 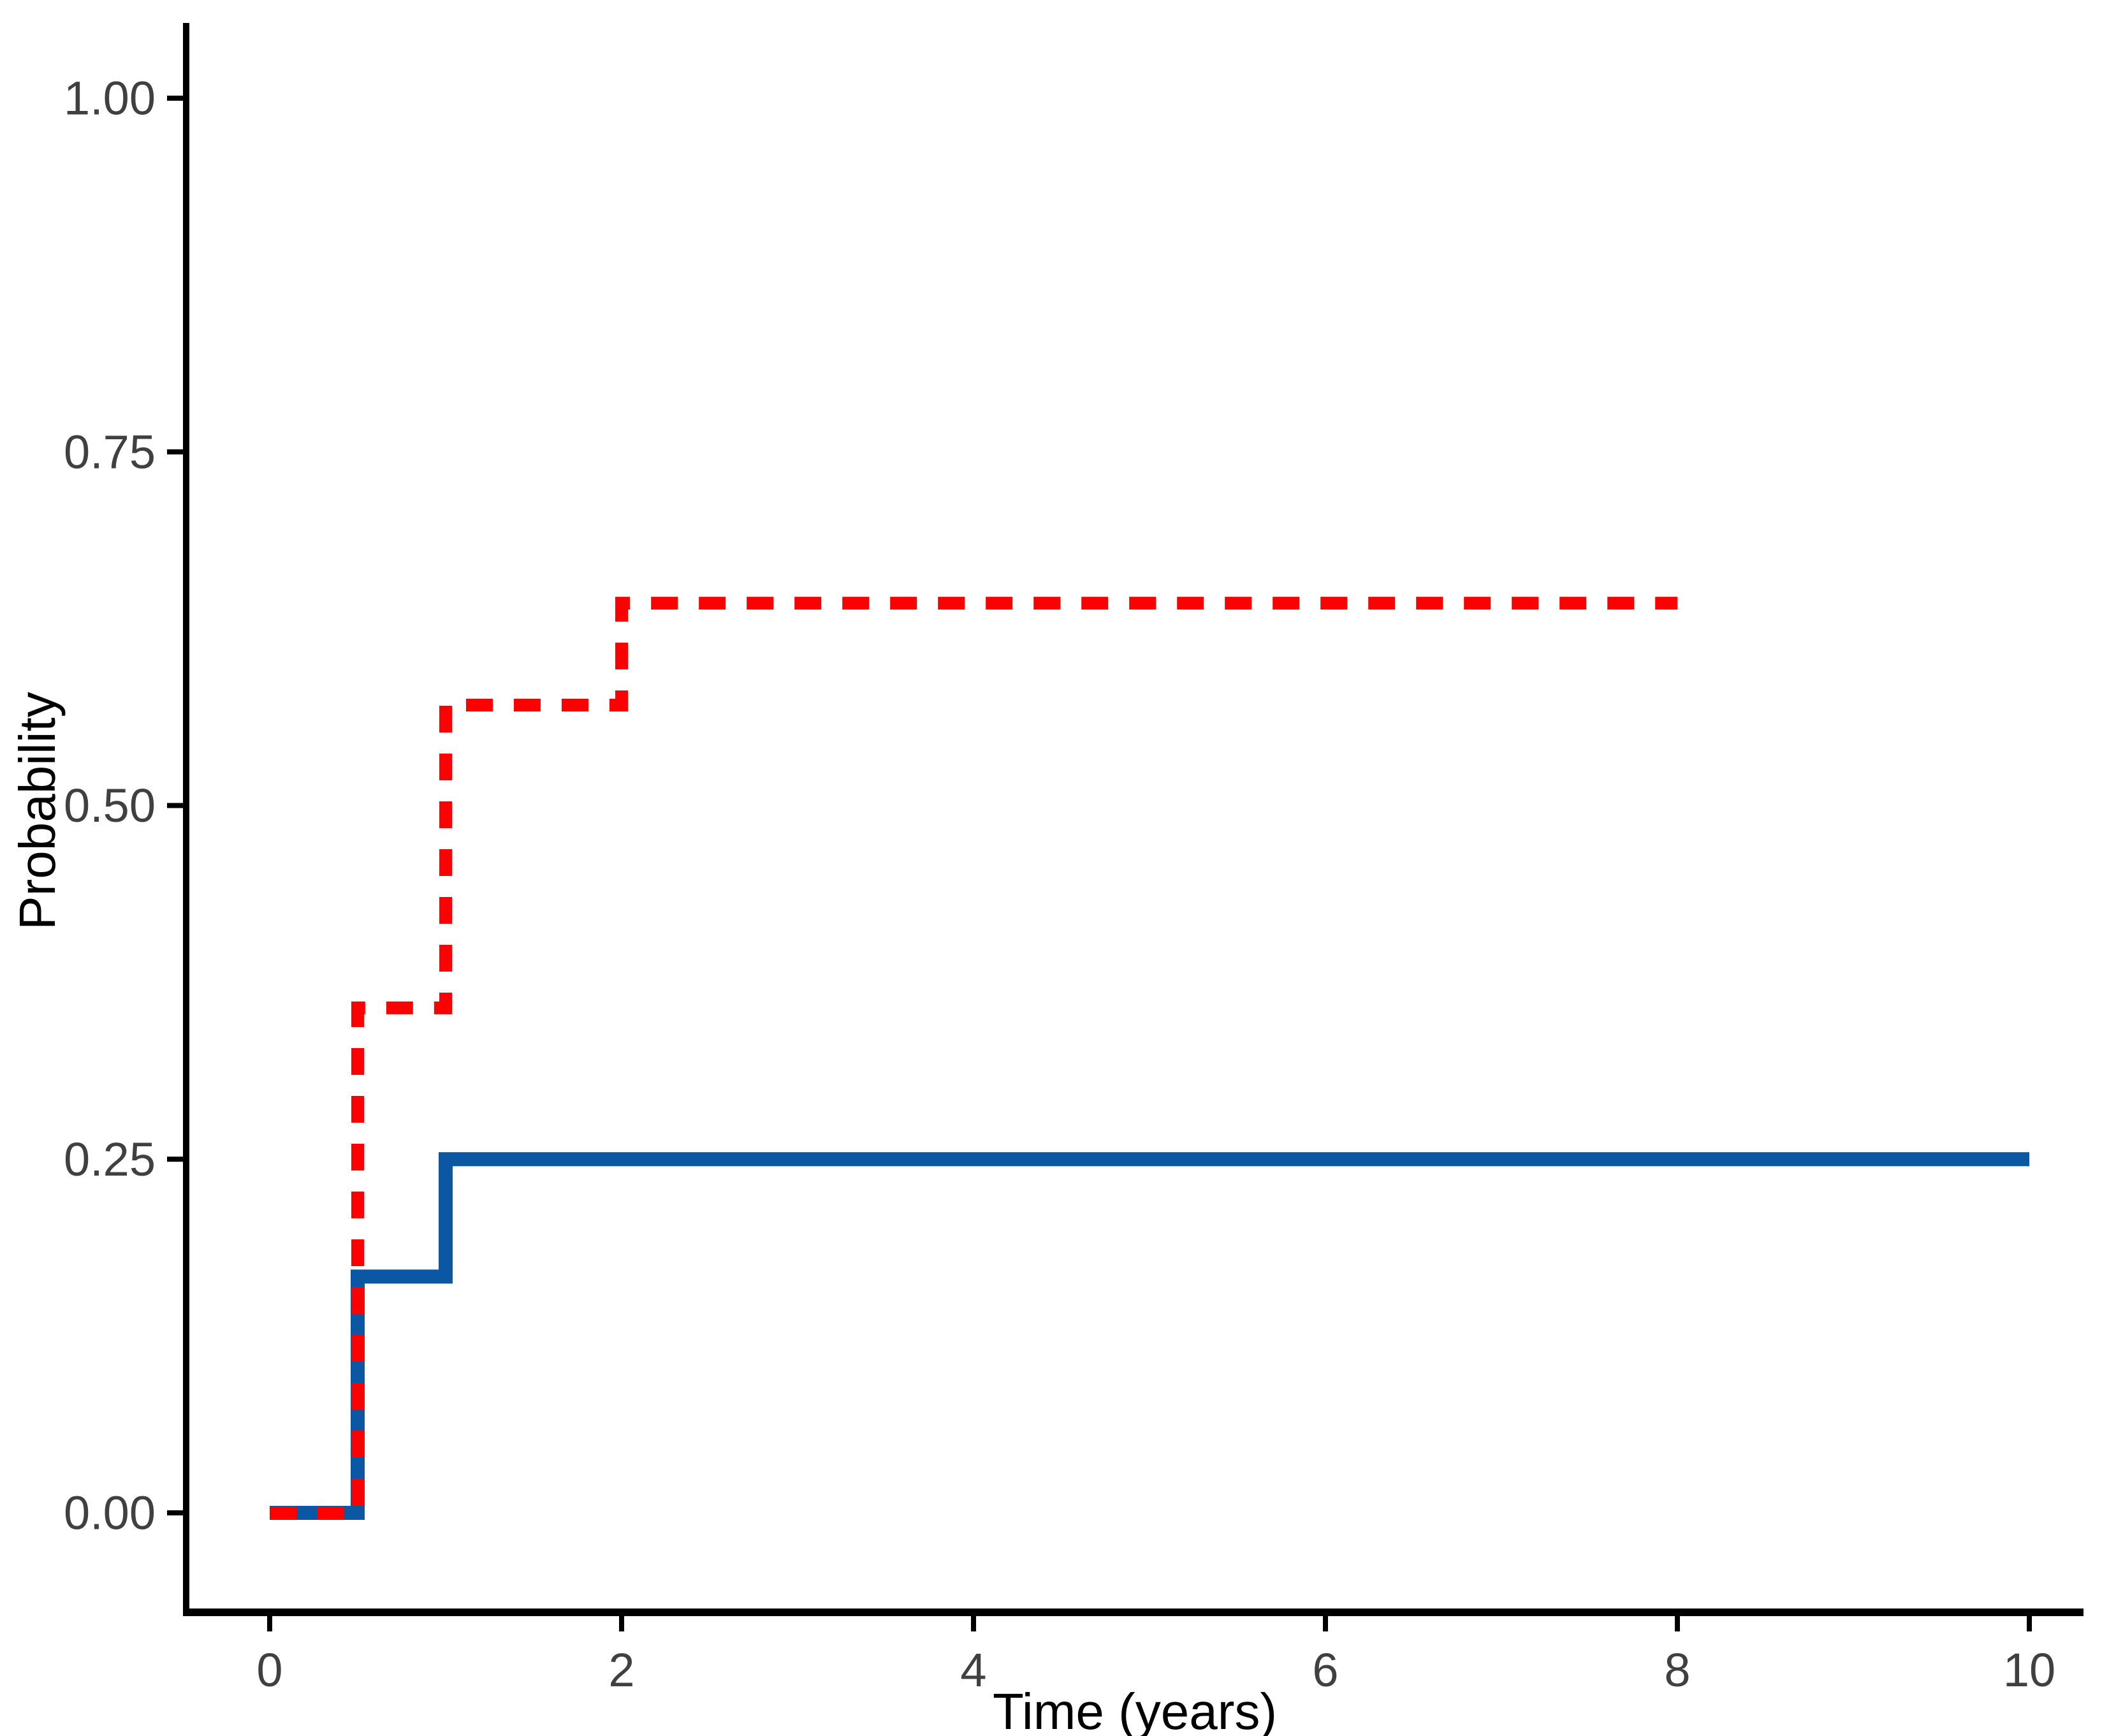 What do you see at coordinates (37, 811) in the screenshot?
I see `y-axis-title: Probability` at bounding box center [37, 811].